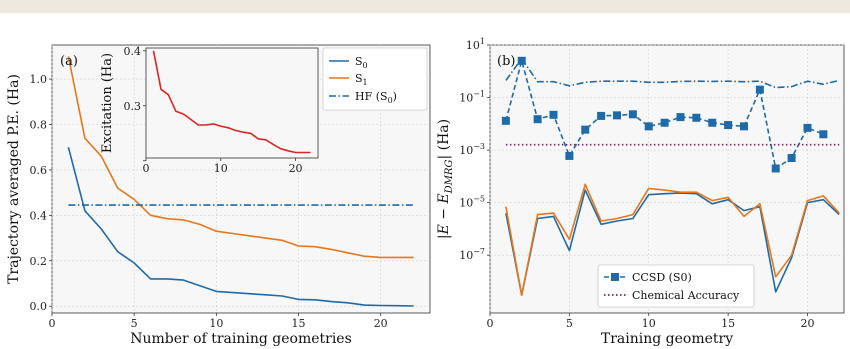 This screenshot has width=850, height=349. I want to click on legend-marker-ccsd, so click(615, 277).